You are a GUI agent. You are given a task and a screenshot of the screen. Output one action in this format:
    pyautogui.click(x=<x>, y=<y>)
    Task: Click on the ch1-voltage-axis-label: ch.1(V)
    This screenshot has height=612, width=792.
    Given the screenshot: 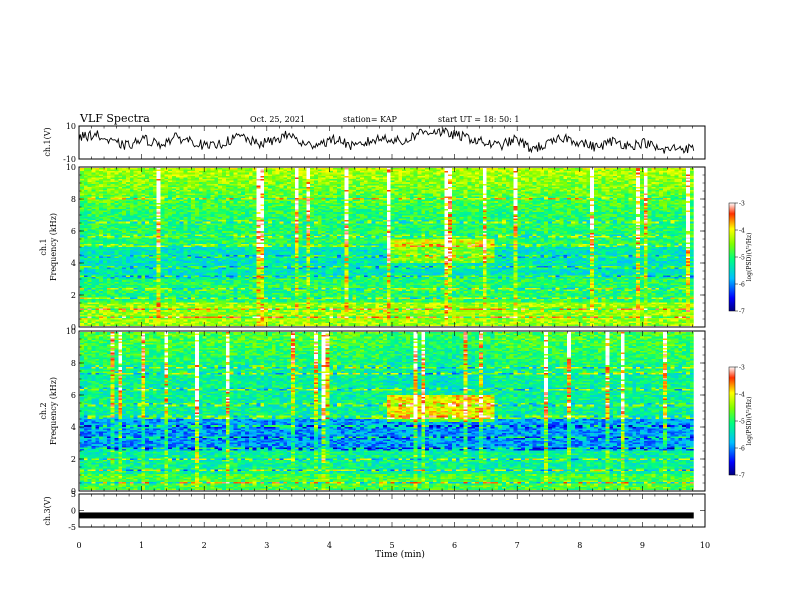 What is the action you would take?
    pyautogui.click(x=47, y=141)
    